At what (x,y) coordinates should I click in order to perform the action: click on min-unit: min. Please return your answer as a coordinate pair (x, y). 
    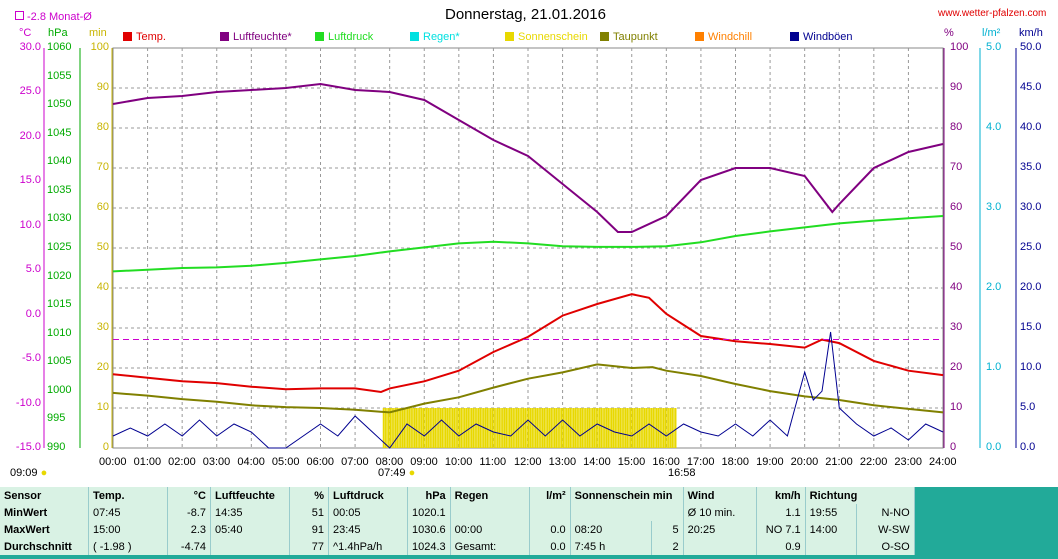
    Looking at the image, I should click on (98, 33).